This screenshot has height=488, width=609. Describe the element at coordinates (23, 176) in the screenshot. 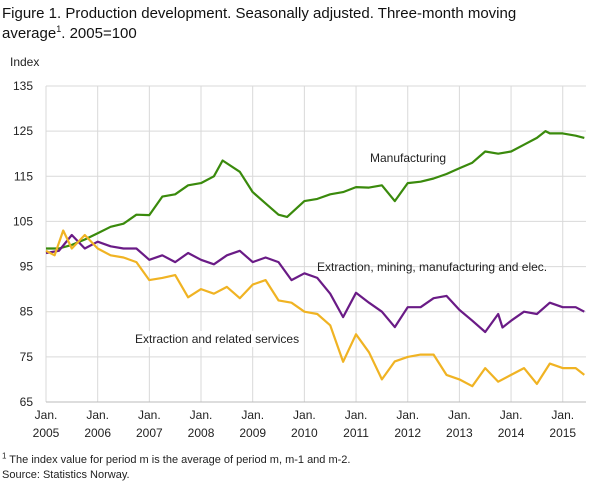

I see `y-tick-label: 115` at that location.